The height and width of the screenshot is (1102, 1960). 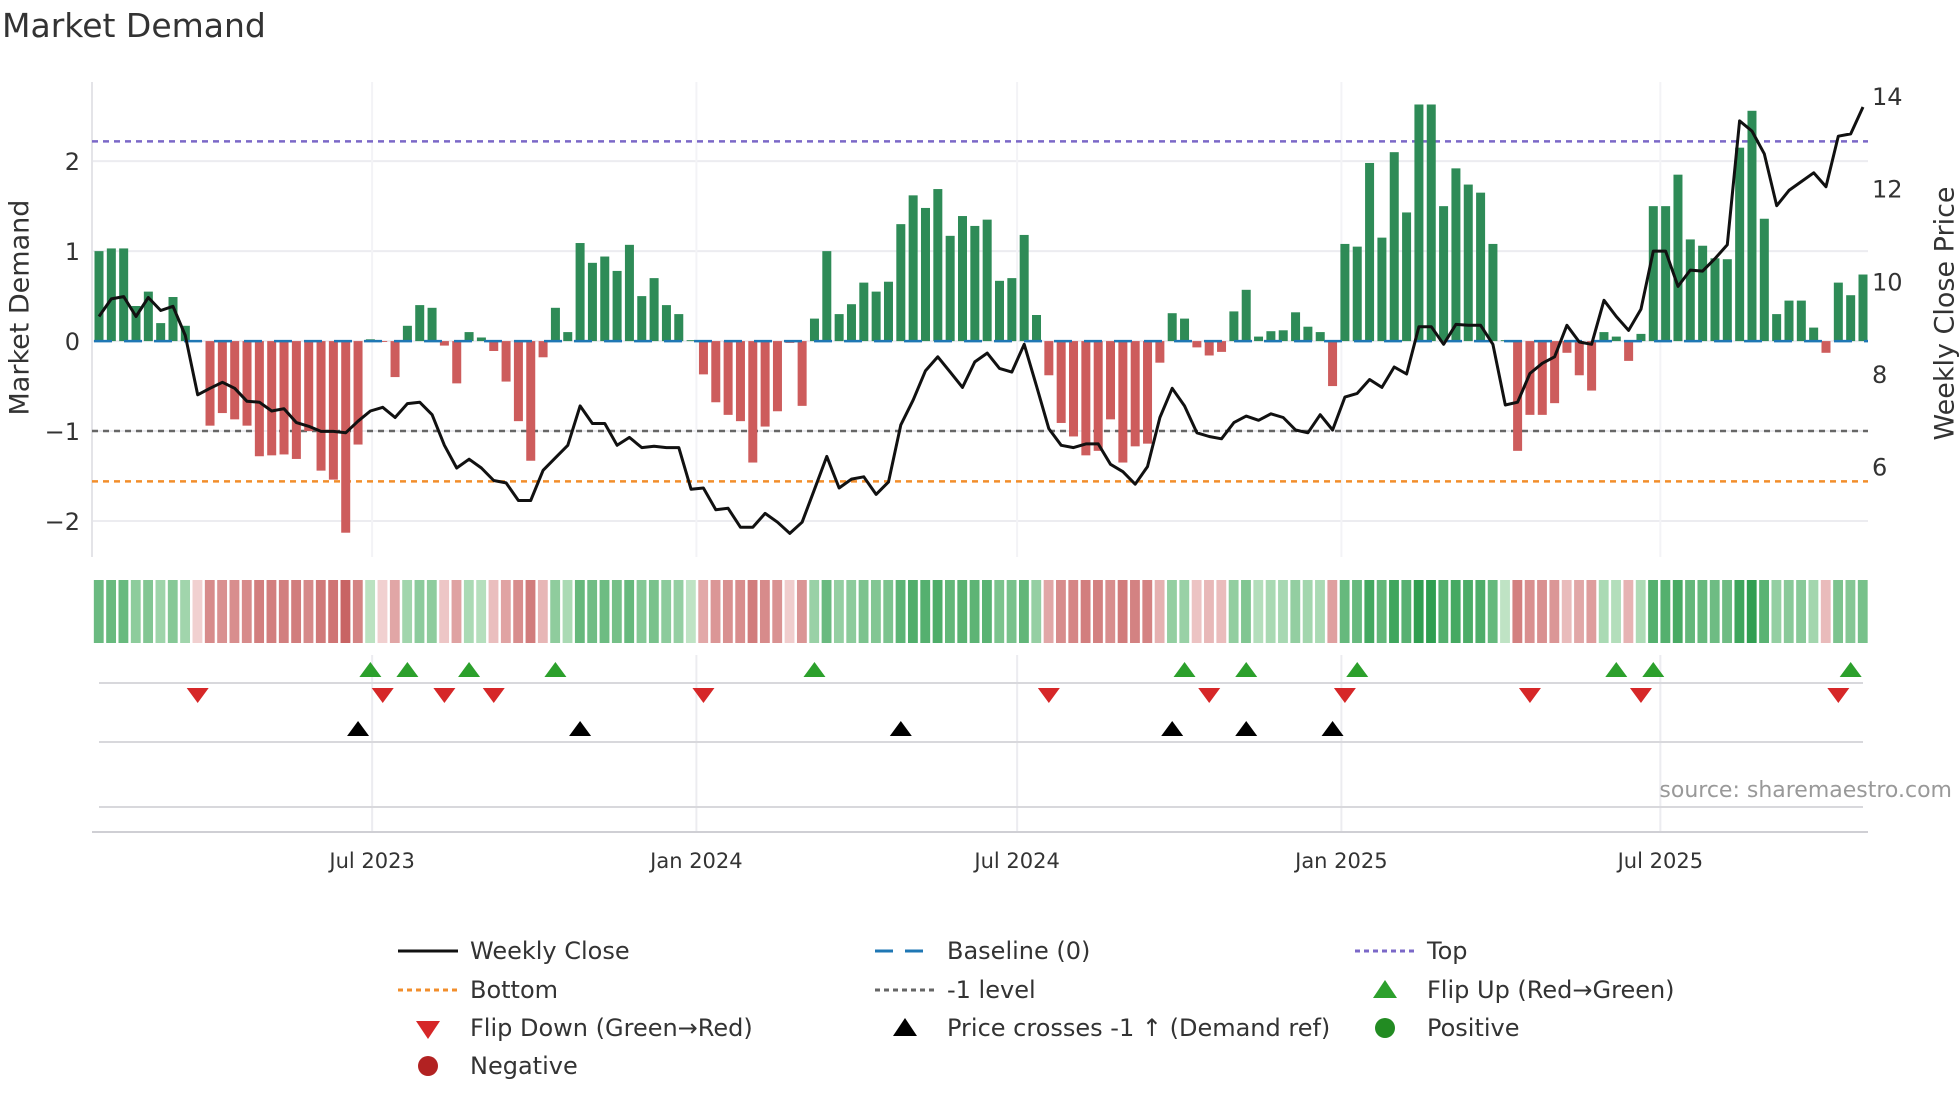 I want to click on flip-down-marker, so click(x=1048, y=695).